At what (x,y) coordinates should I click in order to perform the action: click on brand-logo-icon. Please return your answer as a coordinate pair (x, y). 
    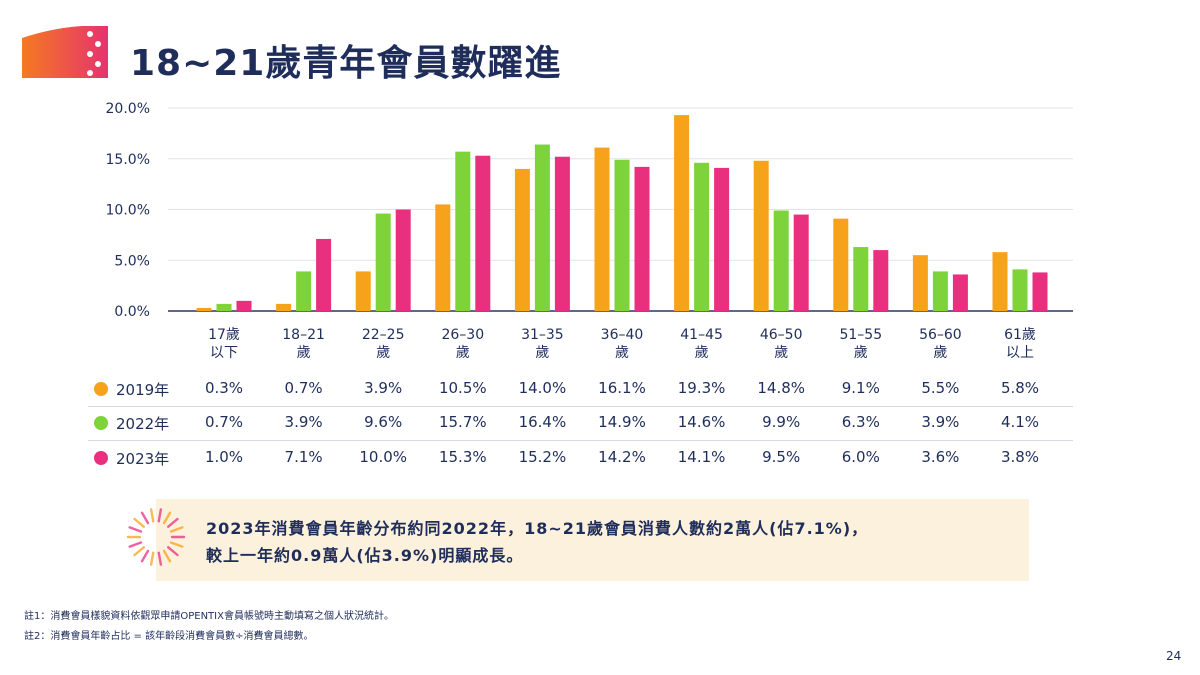
    Looking at the image, I should click on (65, 52).